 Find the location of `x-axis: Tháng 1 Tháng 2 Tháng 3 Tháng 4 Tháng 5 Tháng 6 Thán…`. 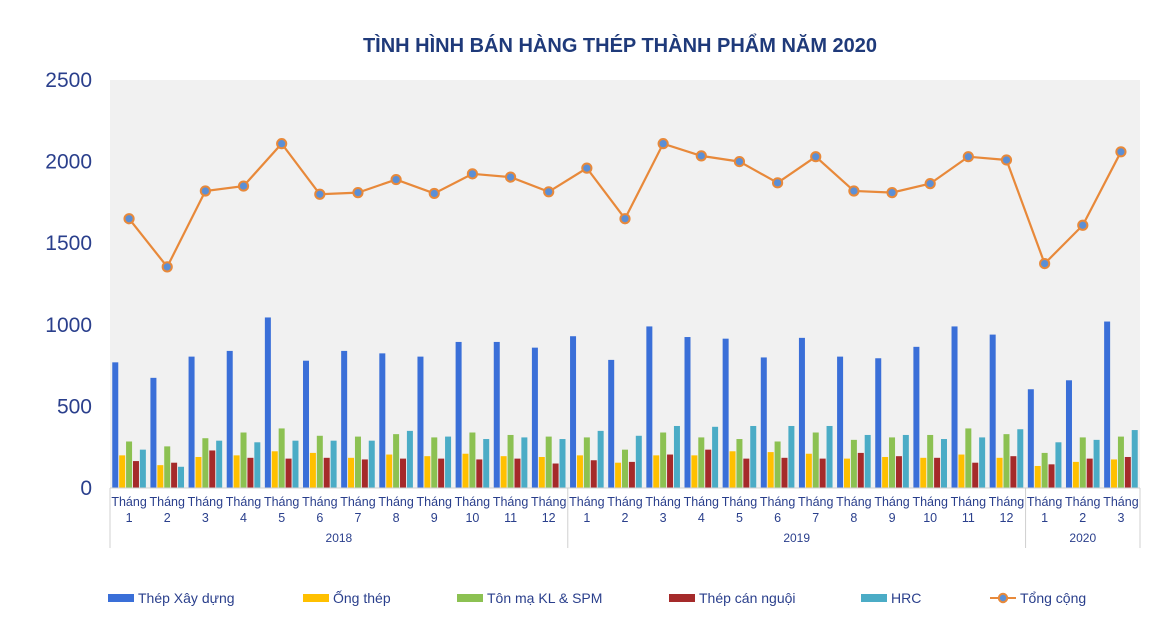

x-axis: Tháng 1 Tháng 2 Tháng 3 Tháng 4 Tháng 5 Tháng 6 Thán… is located at coordinates (625, 517).